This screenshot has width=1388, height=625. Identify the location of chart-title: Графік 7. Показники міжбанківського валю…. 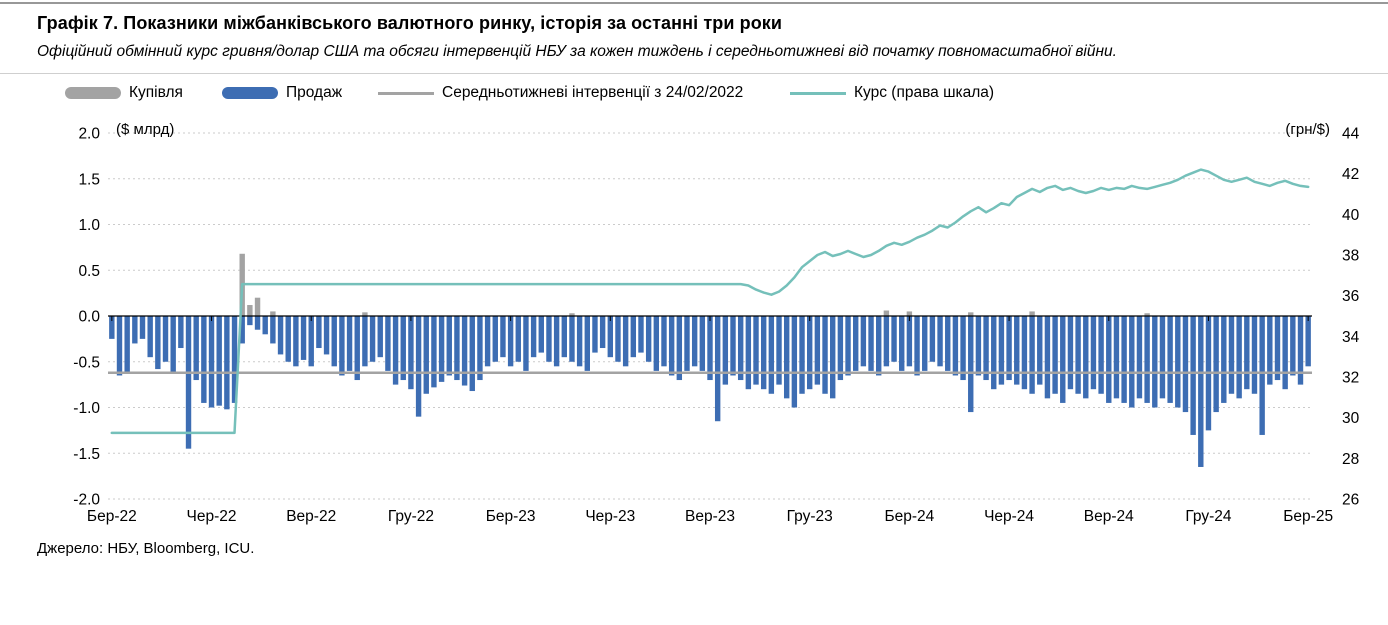
(410, 23).